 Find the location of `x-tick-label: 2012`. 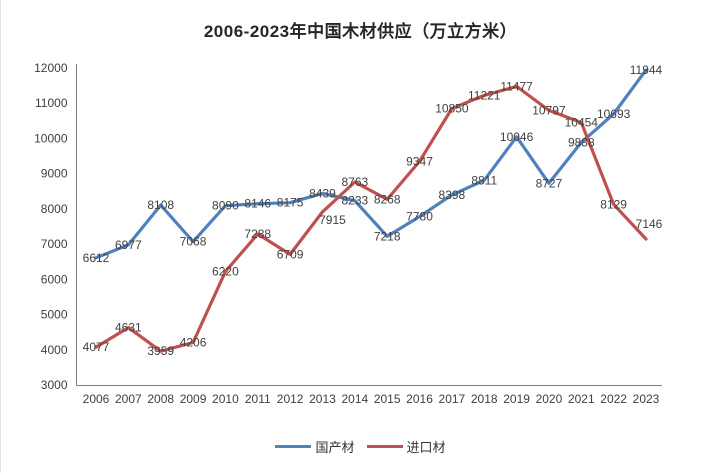

x-tick-label: 2012 is located at coordinates (290, 399).